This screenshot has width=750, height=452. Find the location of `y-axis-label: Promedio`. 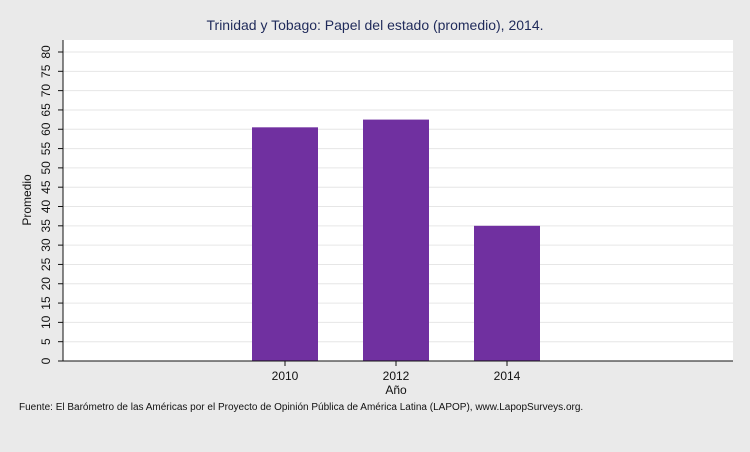

y-axis-label: Promedio is located at coordinates (27, 200).